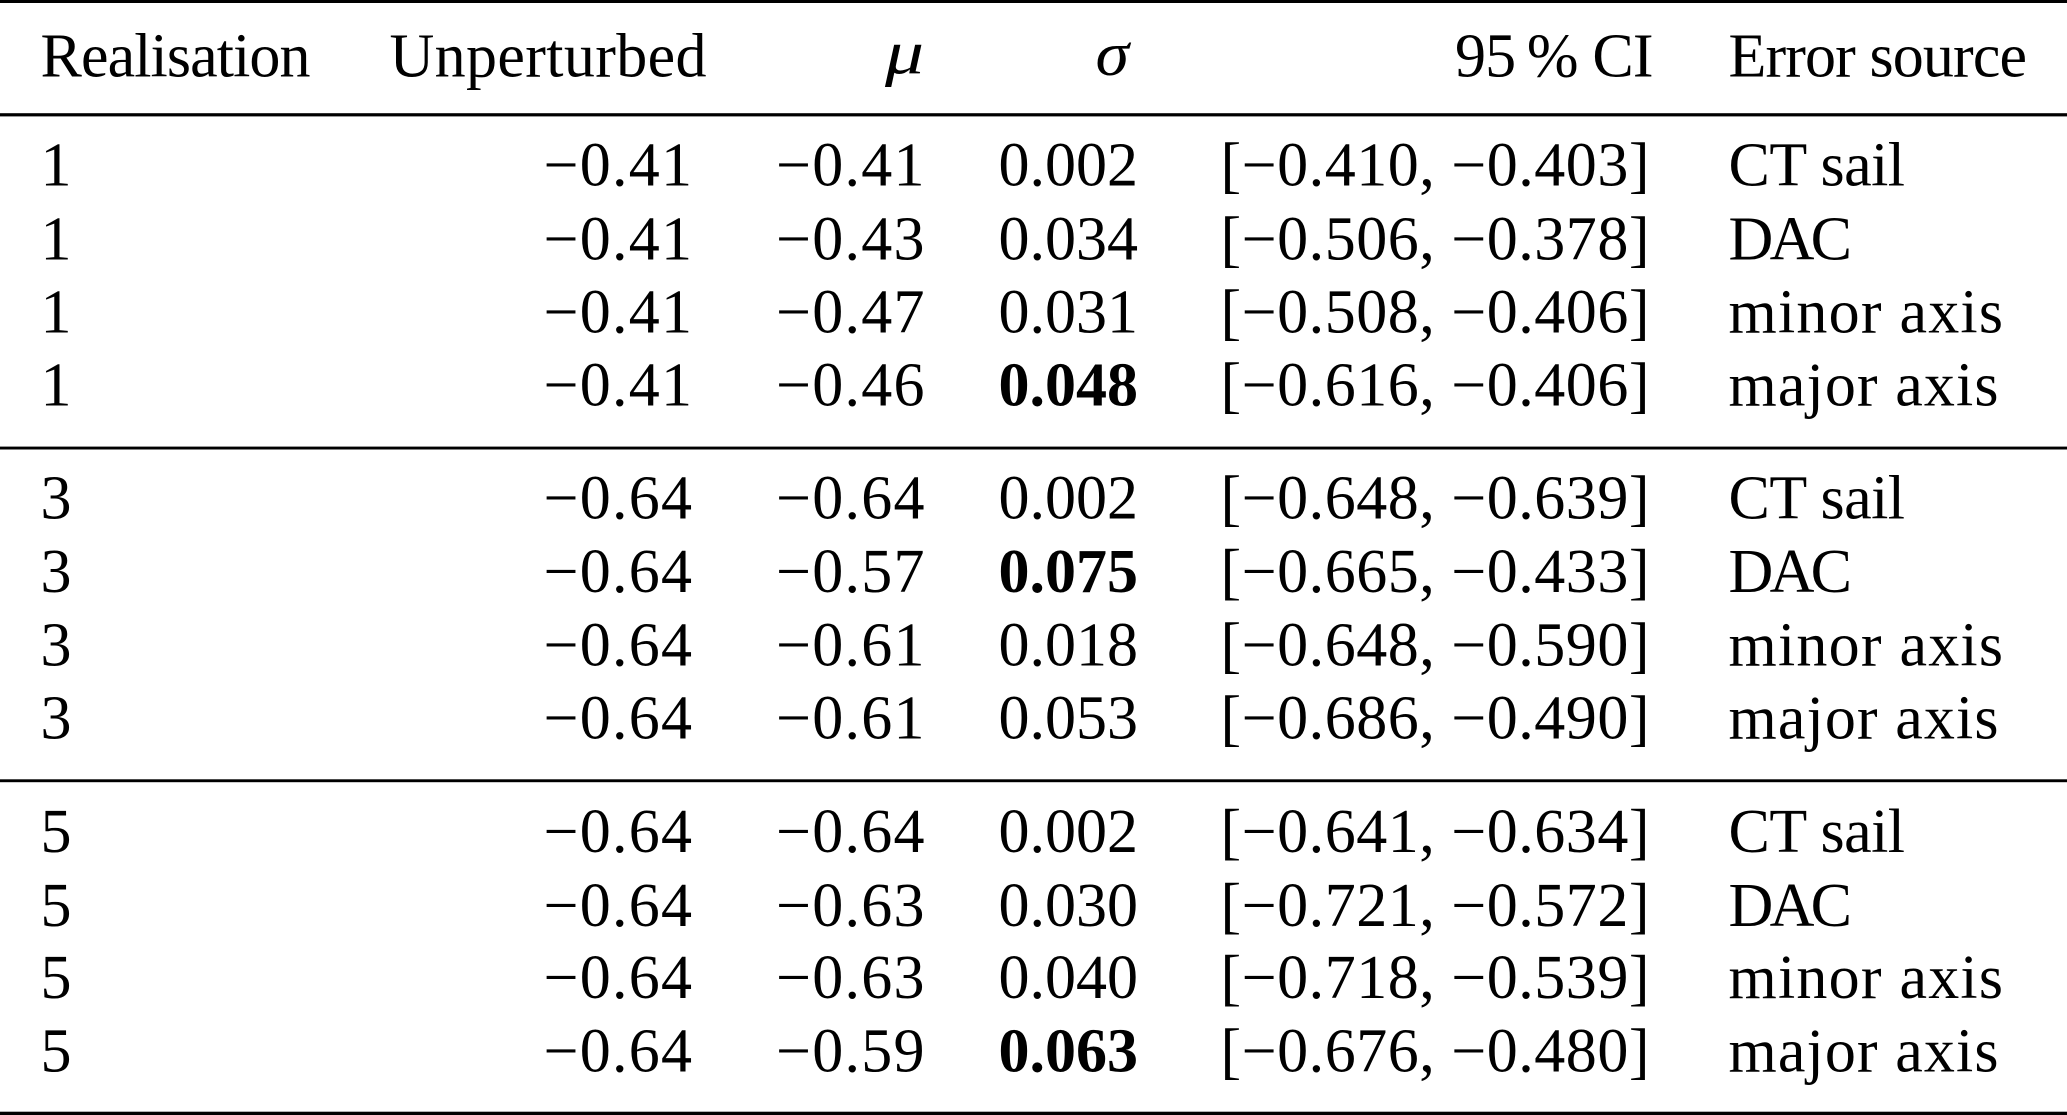 The width and height of the screenshot is (2067, 1115). Describe the element at coordinates (1069, 906) in the screenshot. I see `svg-text: 0.030` at that location.